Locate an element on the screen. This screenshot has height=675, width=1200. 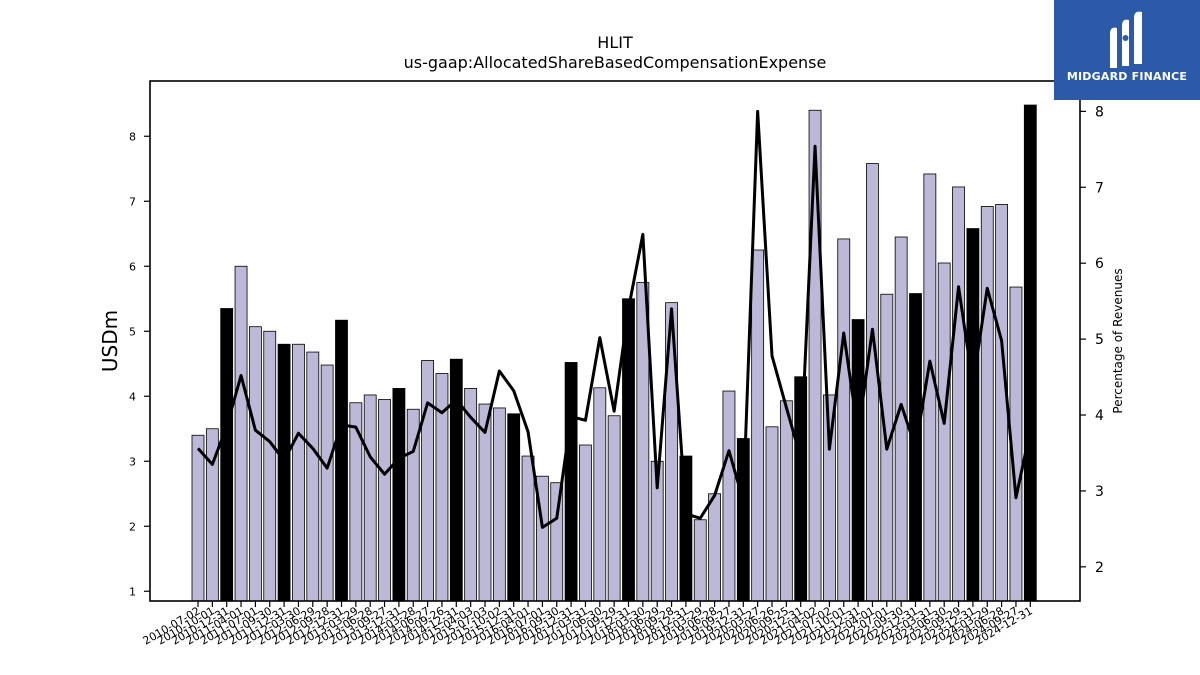
y-tick-label: 4 is located at coordinates (132, 396).